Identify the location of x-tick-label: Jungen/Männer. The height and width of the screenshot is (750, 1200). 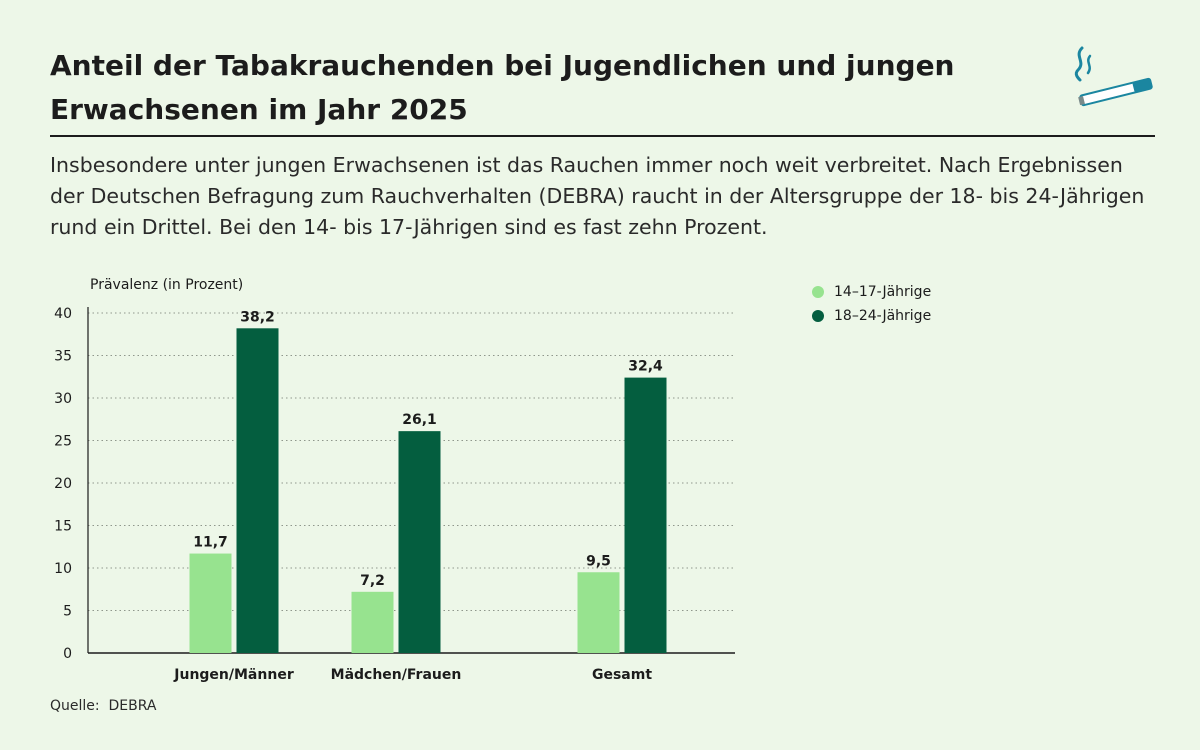
(233, 675).